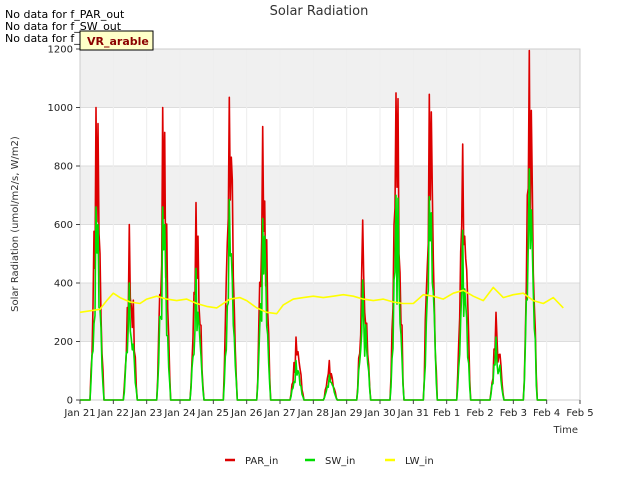 This screenshot has width=640, height=480. What do you see at coordinates (70, 401) in the screenshot?
I see `y-tick-label-0: 0` at bounding box center [70, 401].